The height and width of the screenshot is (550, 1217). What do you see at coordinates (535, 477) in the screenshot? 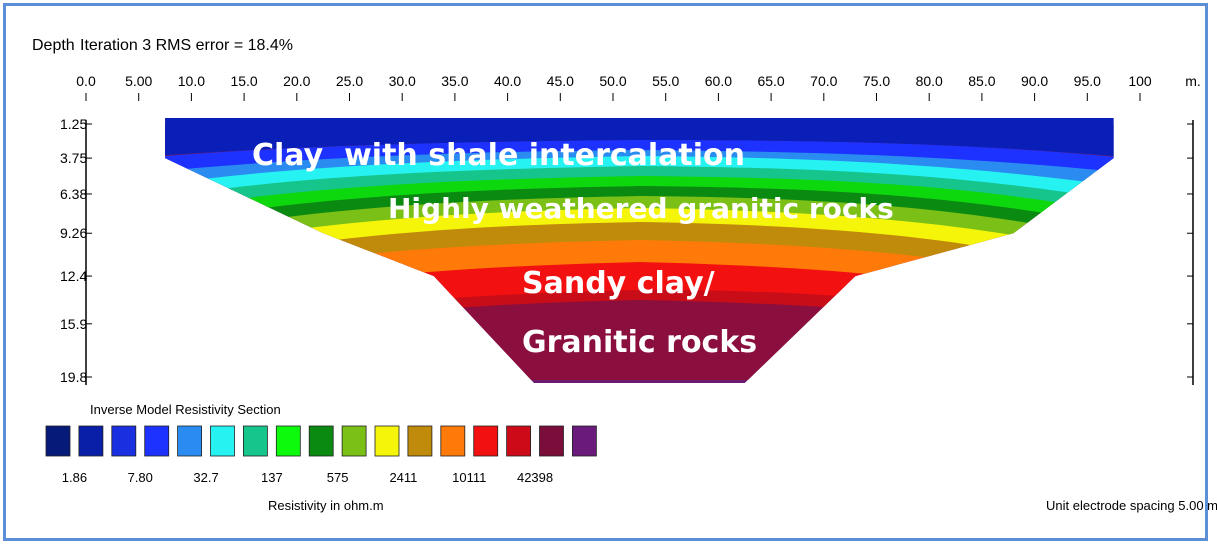
I see `legend-value: 42398` at bounding box center [535, 477].